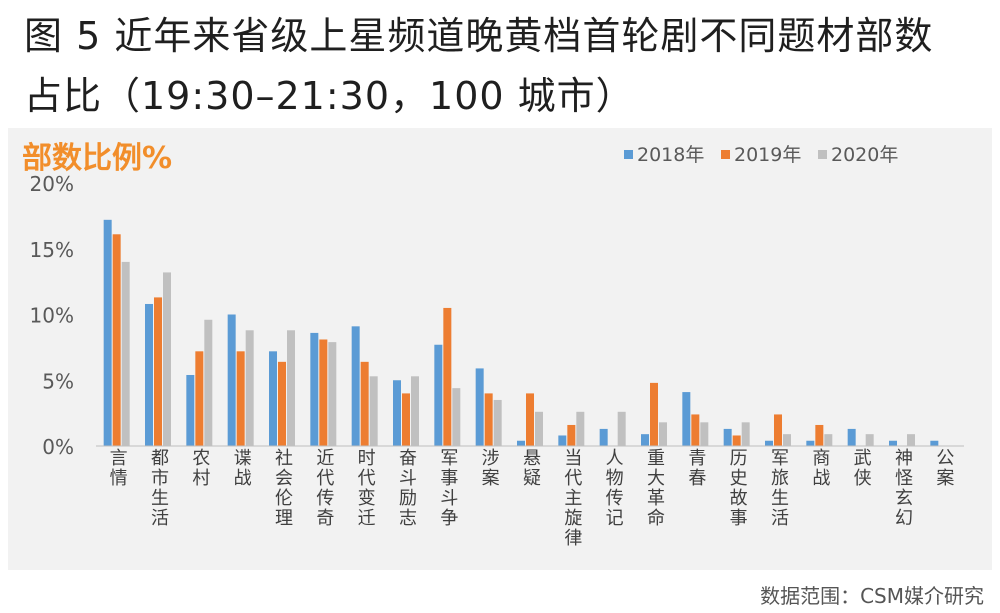 This screenshot has height=613, width=1000. I want to click on bar-2020年-时代变迁, so click(373, 411).